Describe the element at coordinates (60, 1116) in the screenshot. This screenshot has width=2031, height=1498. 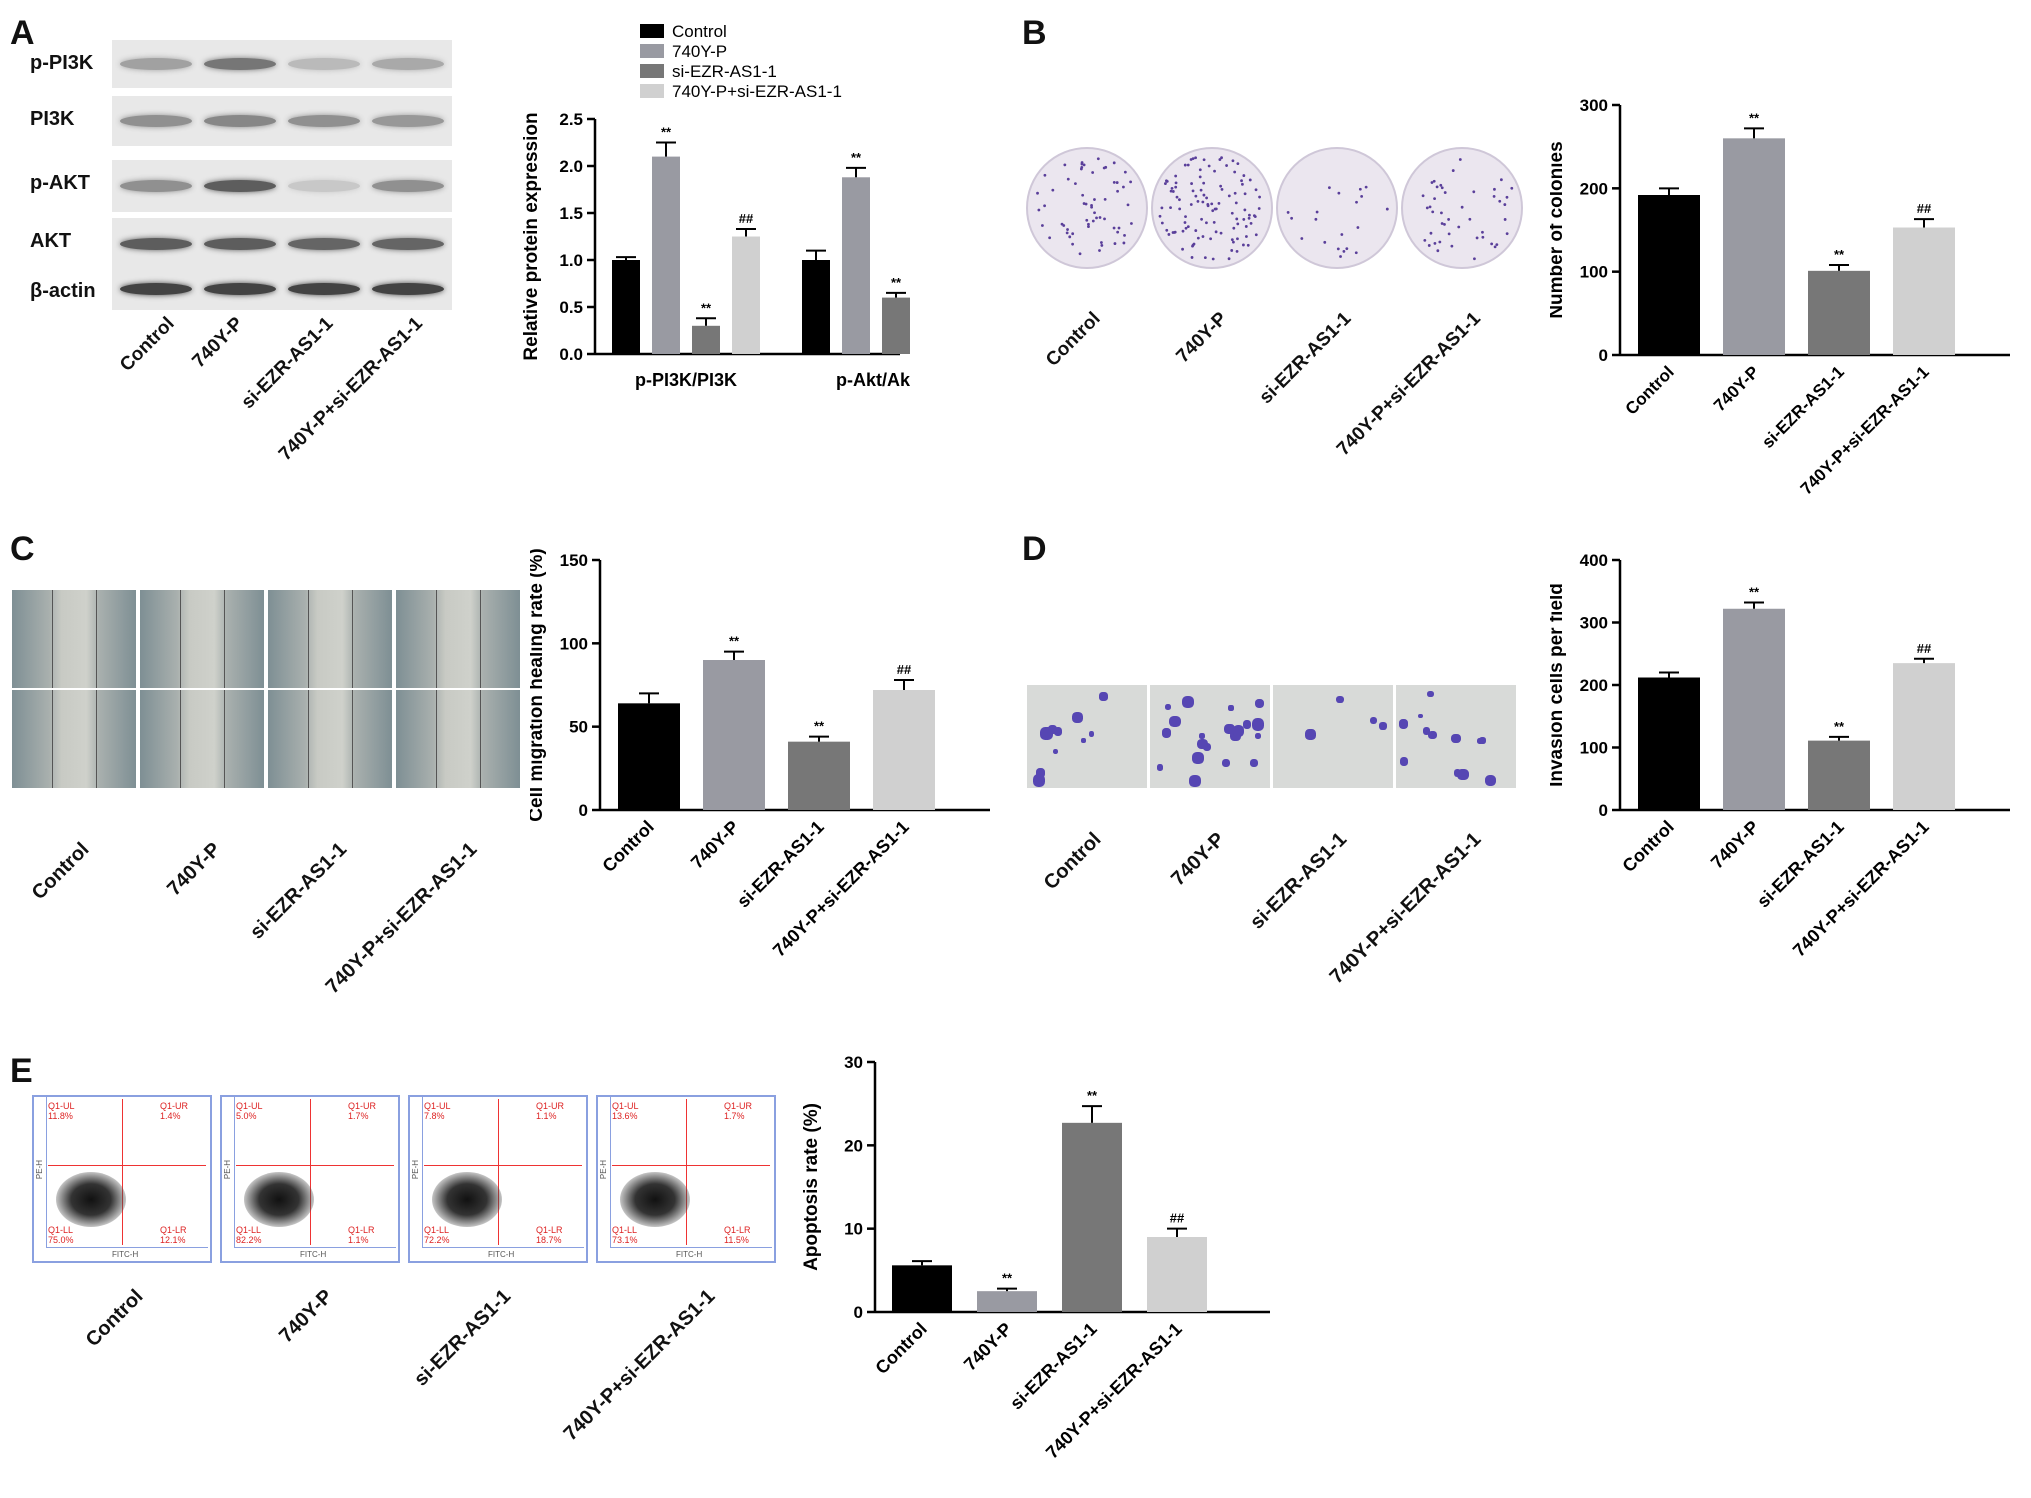
I see `quadrant-value: 11.8%` at that location.